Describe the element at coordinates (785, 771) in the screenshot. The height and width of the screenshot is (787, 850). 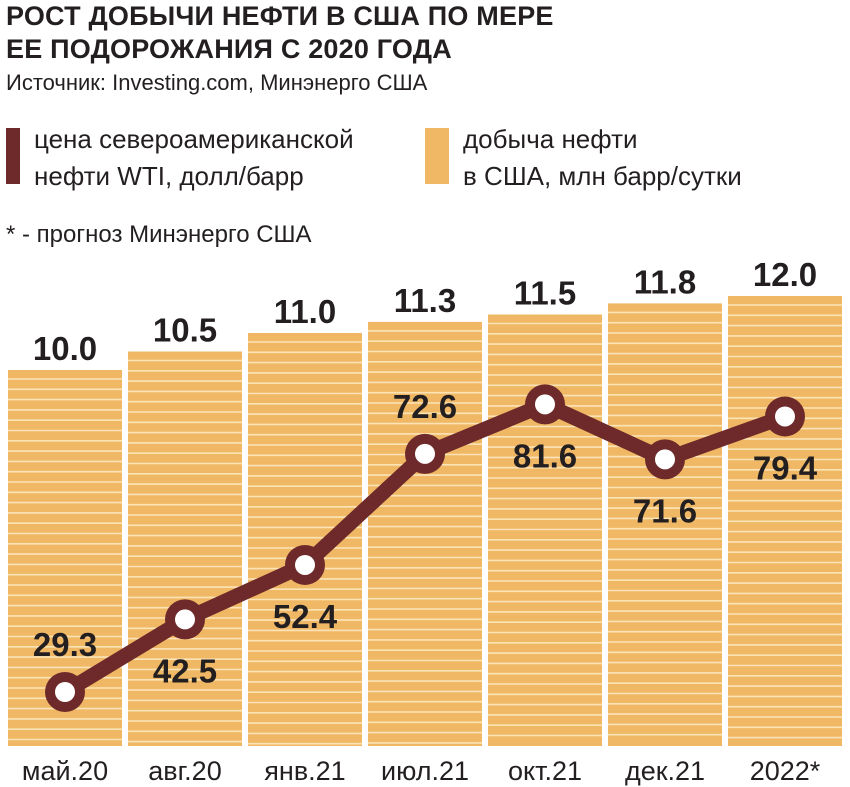
I see `x-tick-label-6: 2022*` at that location.